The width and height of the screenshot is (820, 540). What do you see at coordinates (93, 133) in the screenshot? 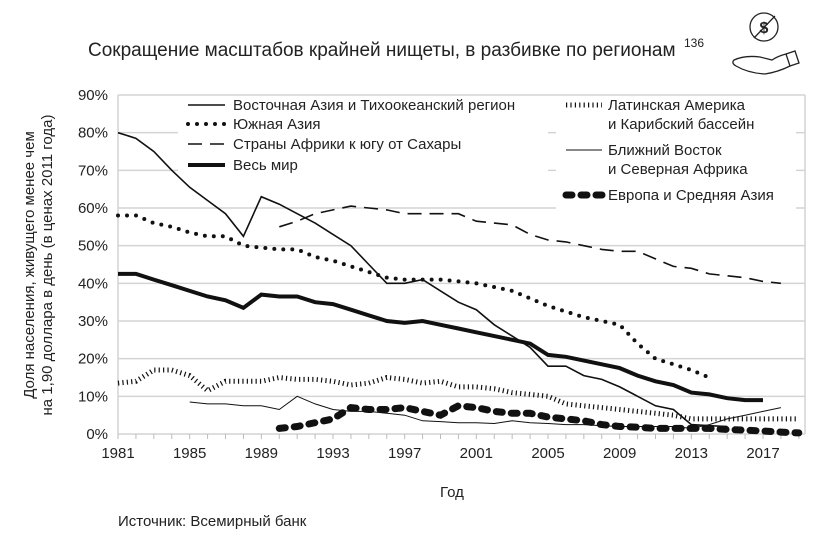
I see `y-tick-label: 80%` at bounding box center [93, 133].